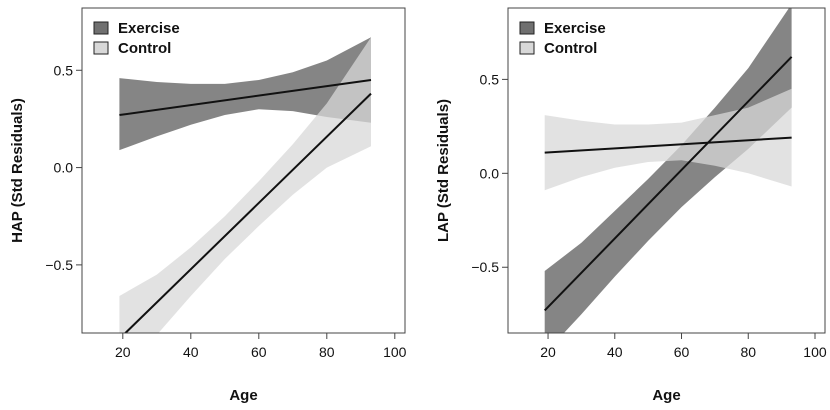 The height and width of the screenshot is (410, 830). What do you see at coordinates (149, 28) in the screenshot?
I see `hap-legend-label-exercise: Exercise` at bounding box center [149, 28].